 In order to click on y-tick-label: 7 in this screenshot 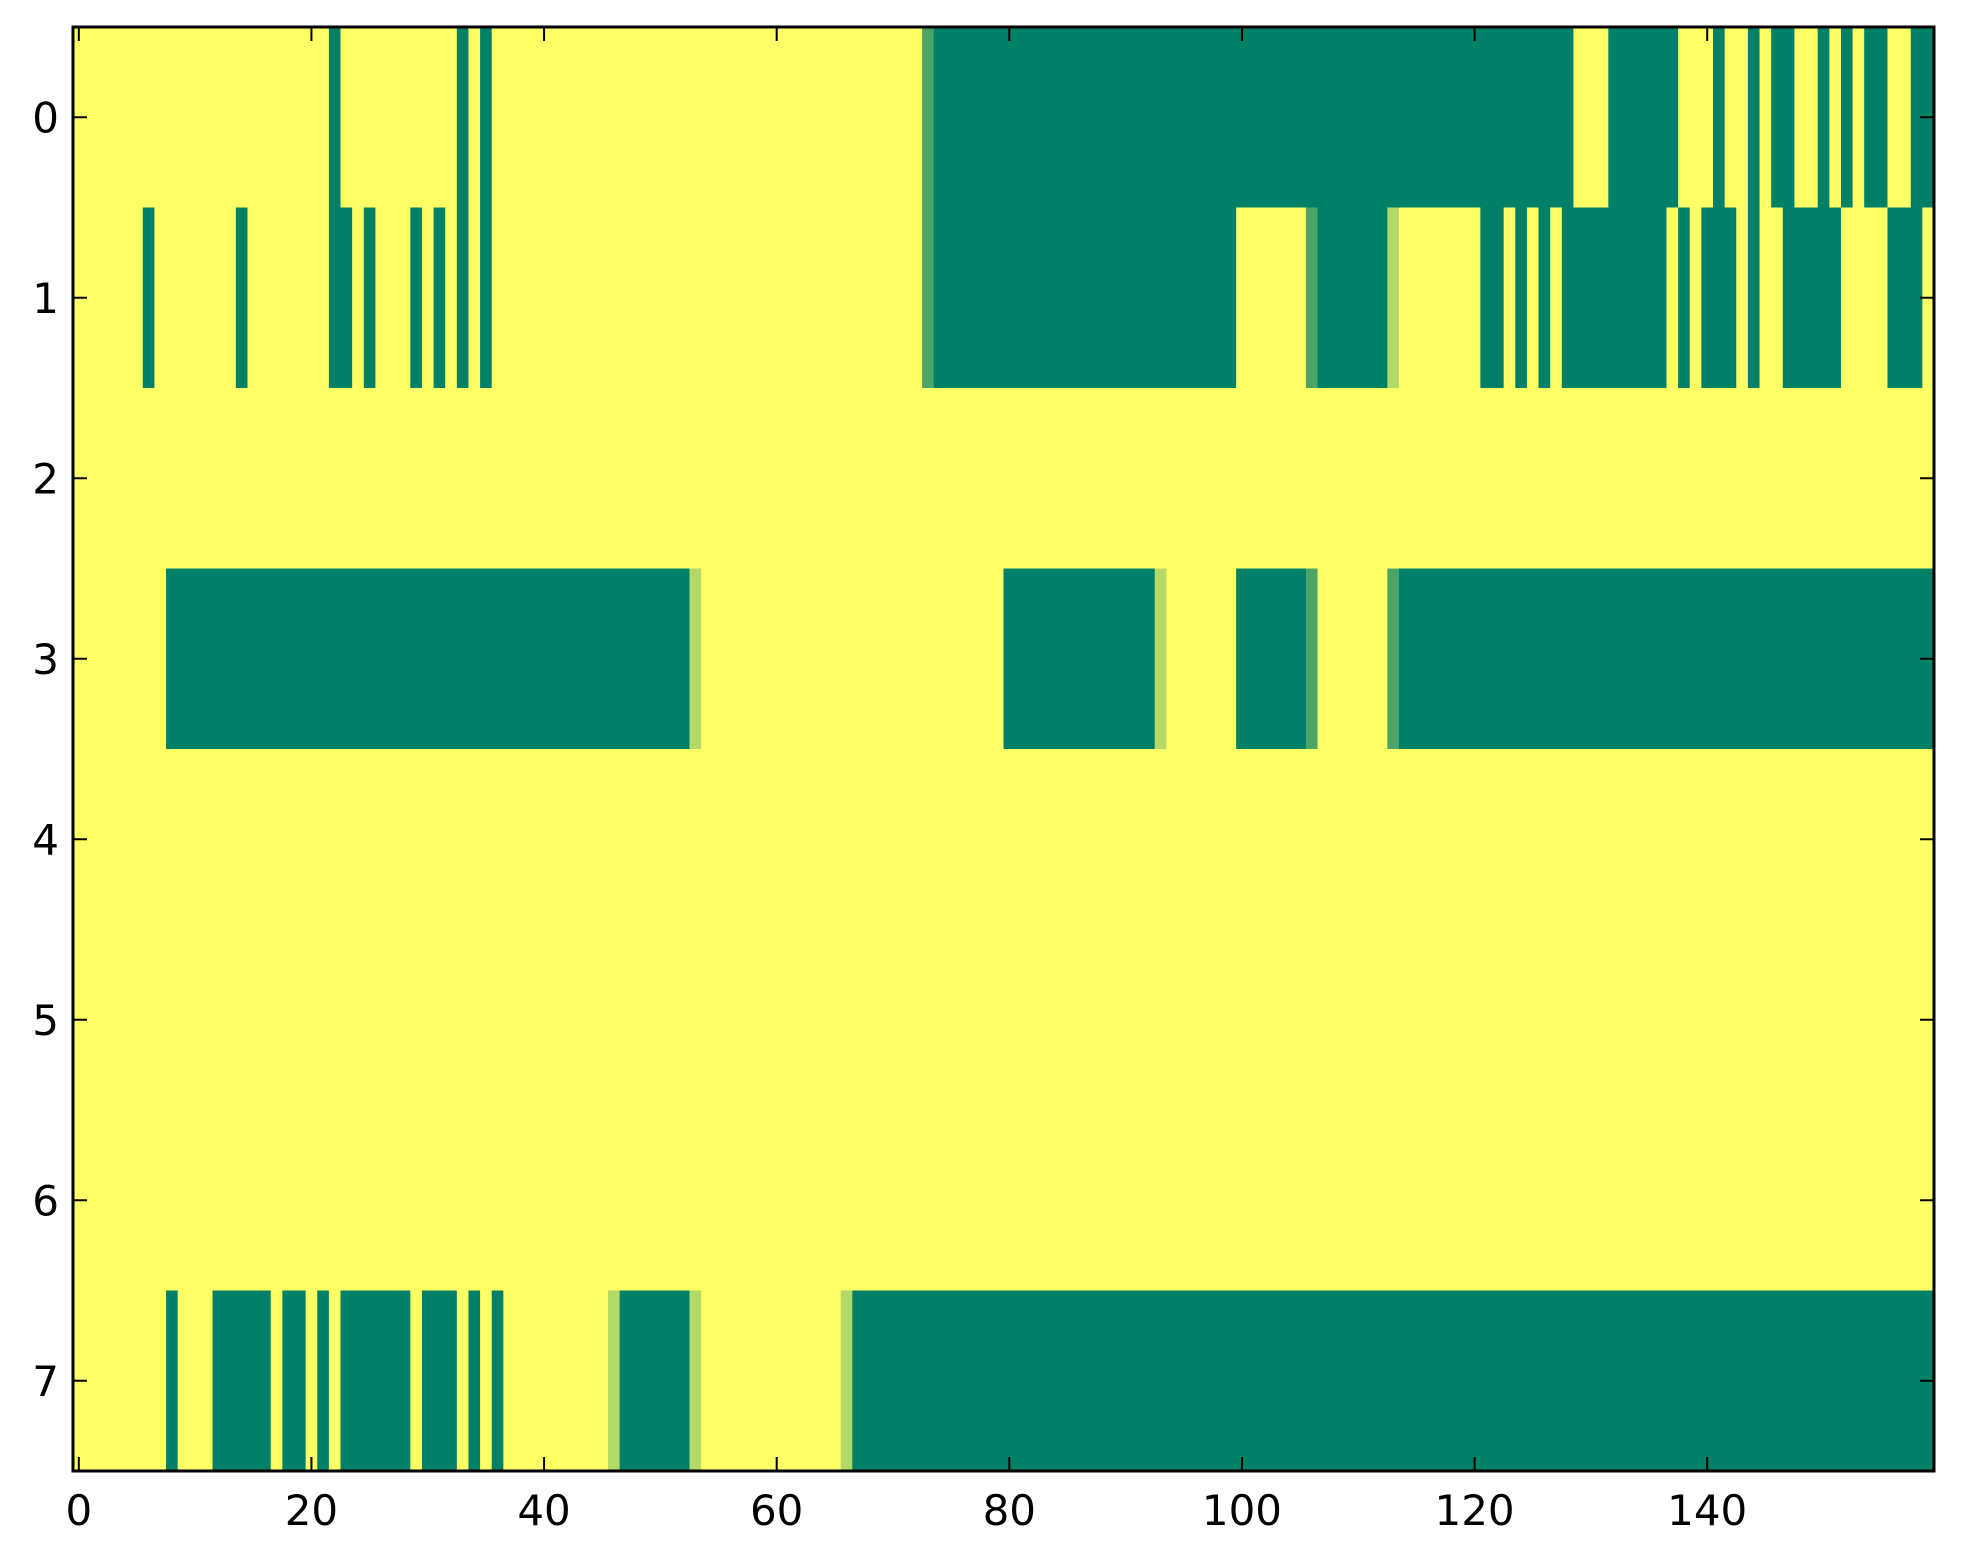, I will do `click(45, 1381)`.